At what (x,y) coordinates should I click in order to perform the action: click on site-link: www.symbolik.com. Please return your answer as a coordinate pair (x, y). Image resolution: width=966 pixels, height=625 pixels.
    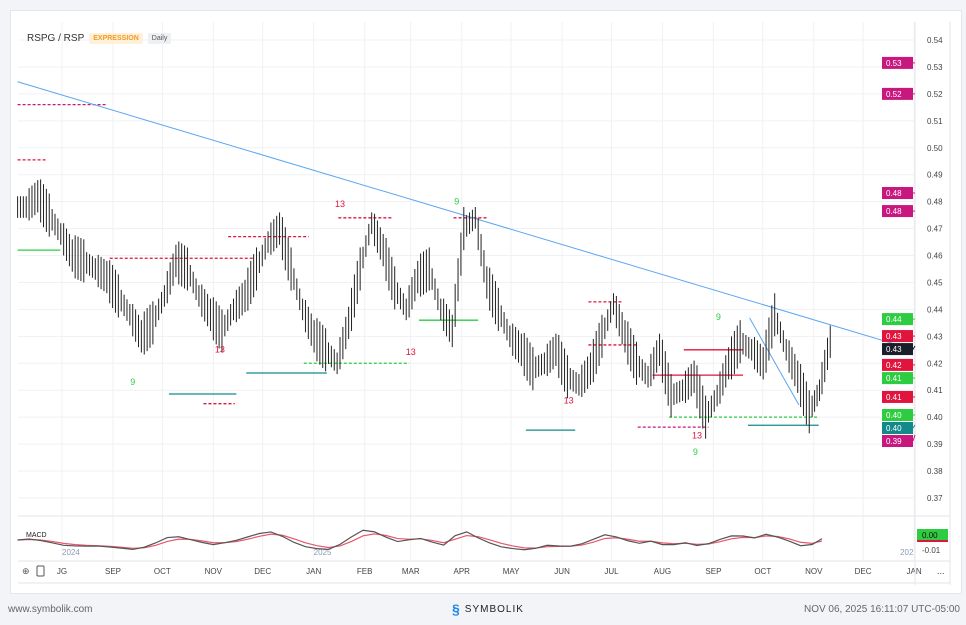
    Looking at the image, I should click on (50, 609).